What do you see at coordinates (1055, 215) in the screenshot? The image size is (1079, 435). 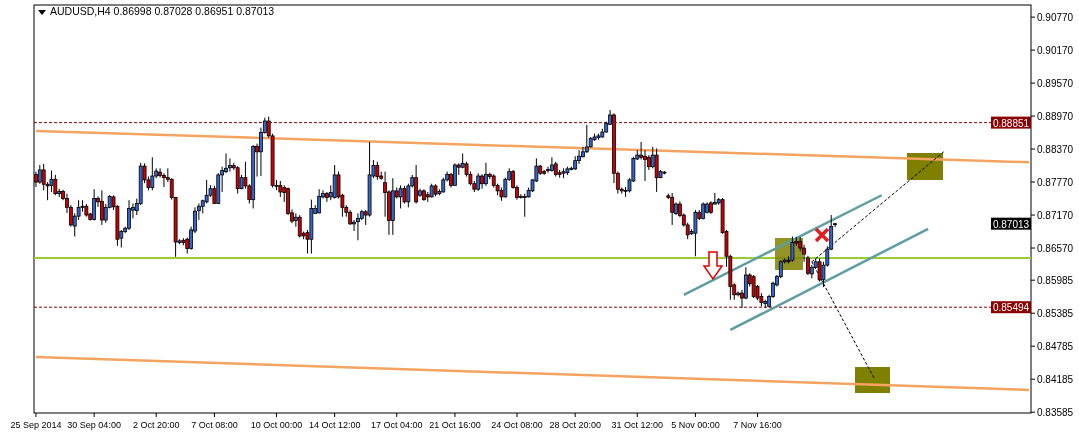 I see `y-tick-label: 0.87170` at bounding box center [1055, 215].